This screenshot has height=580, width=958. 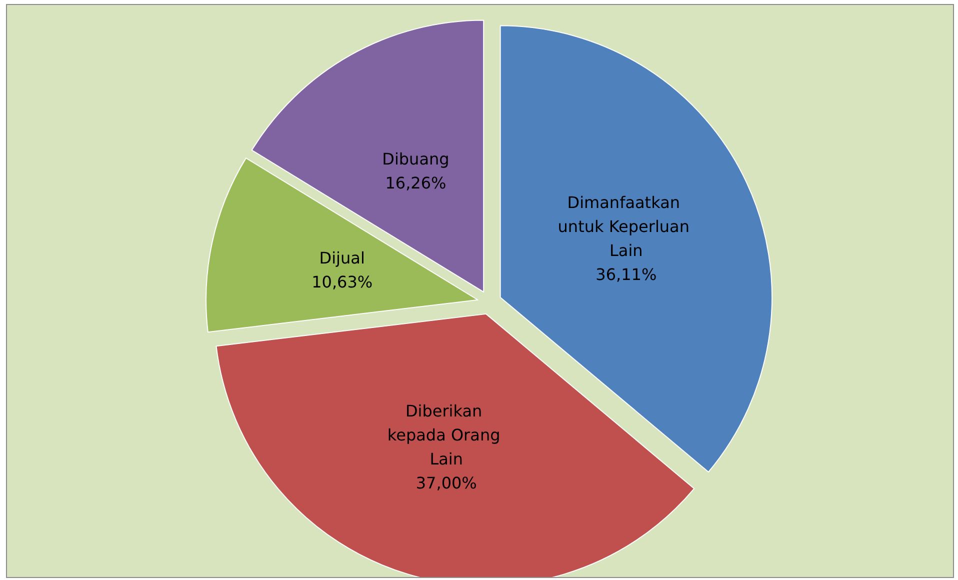 What do you see at coordinates (446, 435) in the screenshot?
I see `slice-label: Diberikan kepada Orang Lain` at bounding box center [446, 435].